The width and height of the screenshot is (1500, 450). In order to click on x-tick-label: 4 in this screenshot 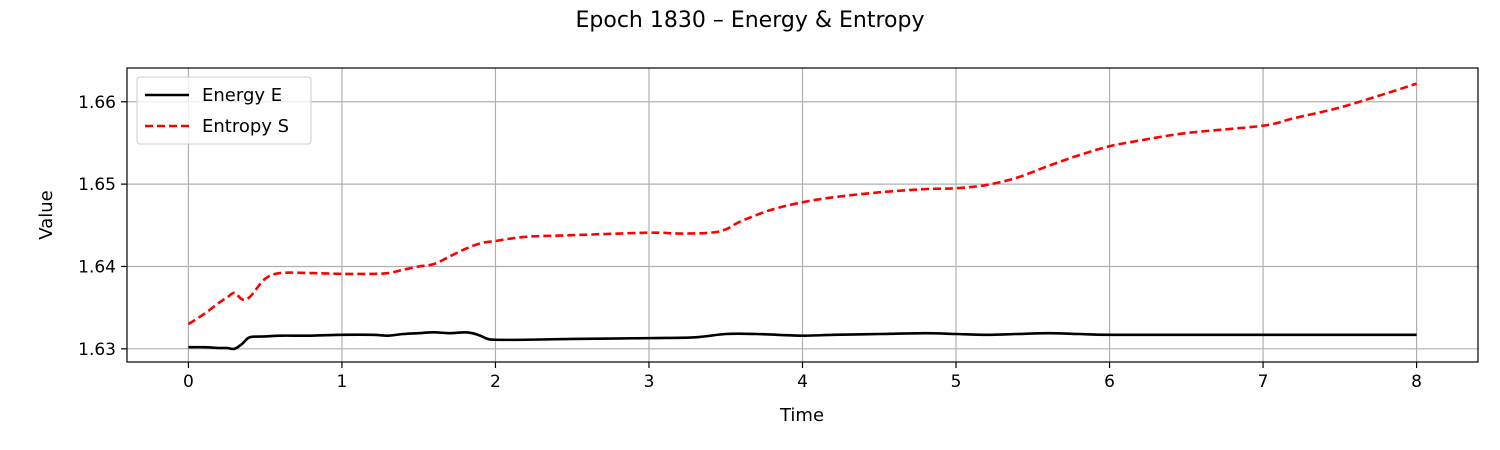, I will do `click(802, 382)`.